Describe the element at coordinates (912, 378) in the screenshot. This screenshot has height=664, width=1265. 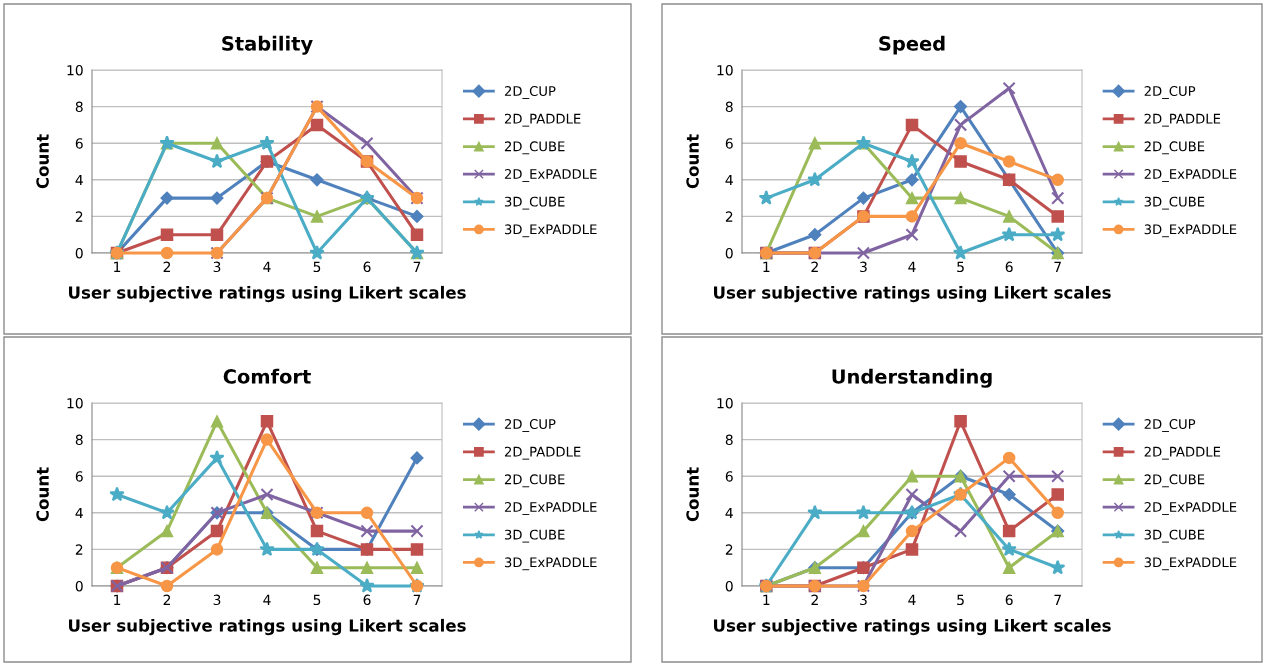
I see `chart-title: Understanding` at that location.